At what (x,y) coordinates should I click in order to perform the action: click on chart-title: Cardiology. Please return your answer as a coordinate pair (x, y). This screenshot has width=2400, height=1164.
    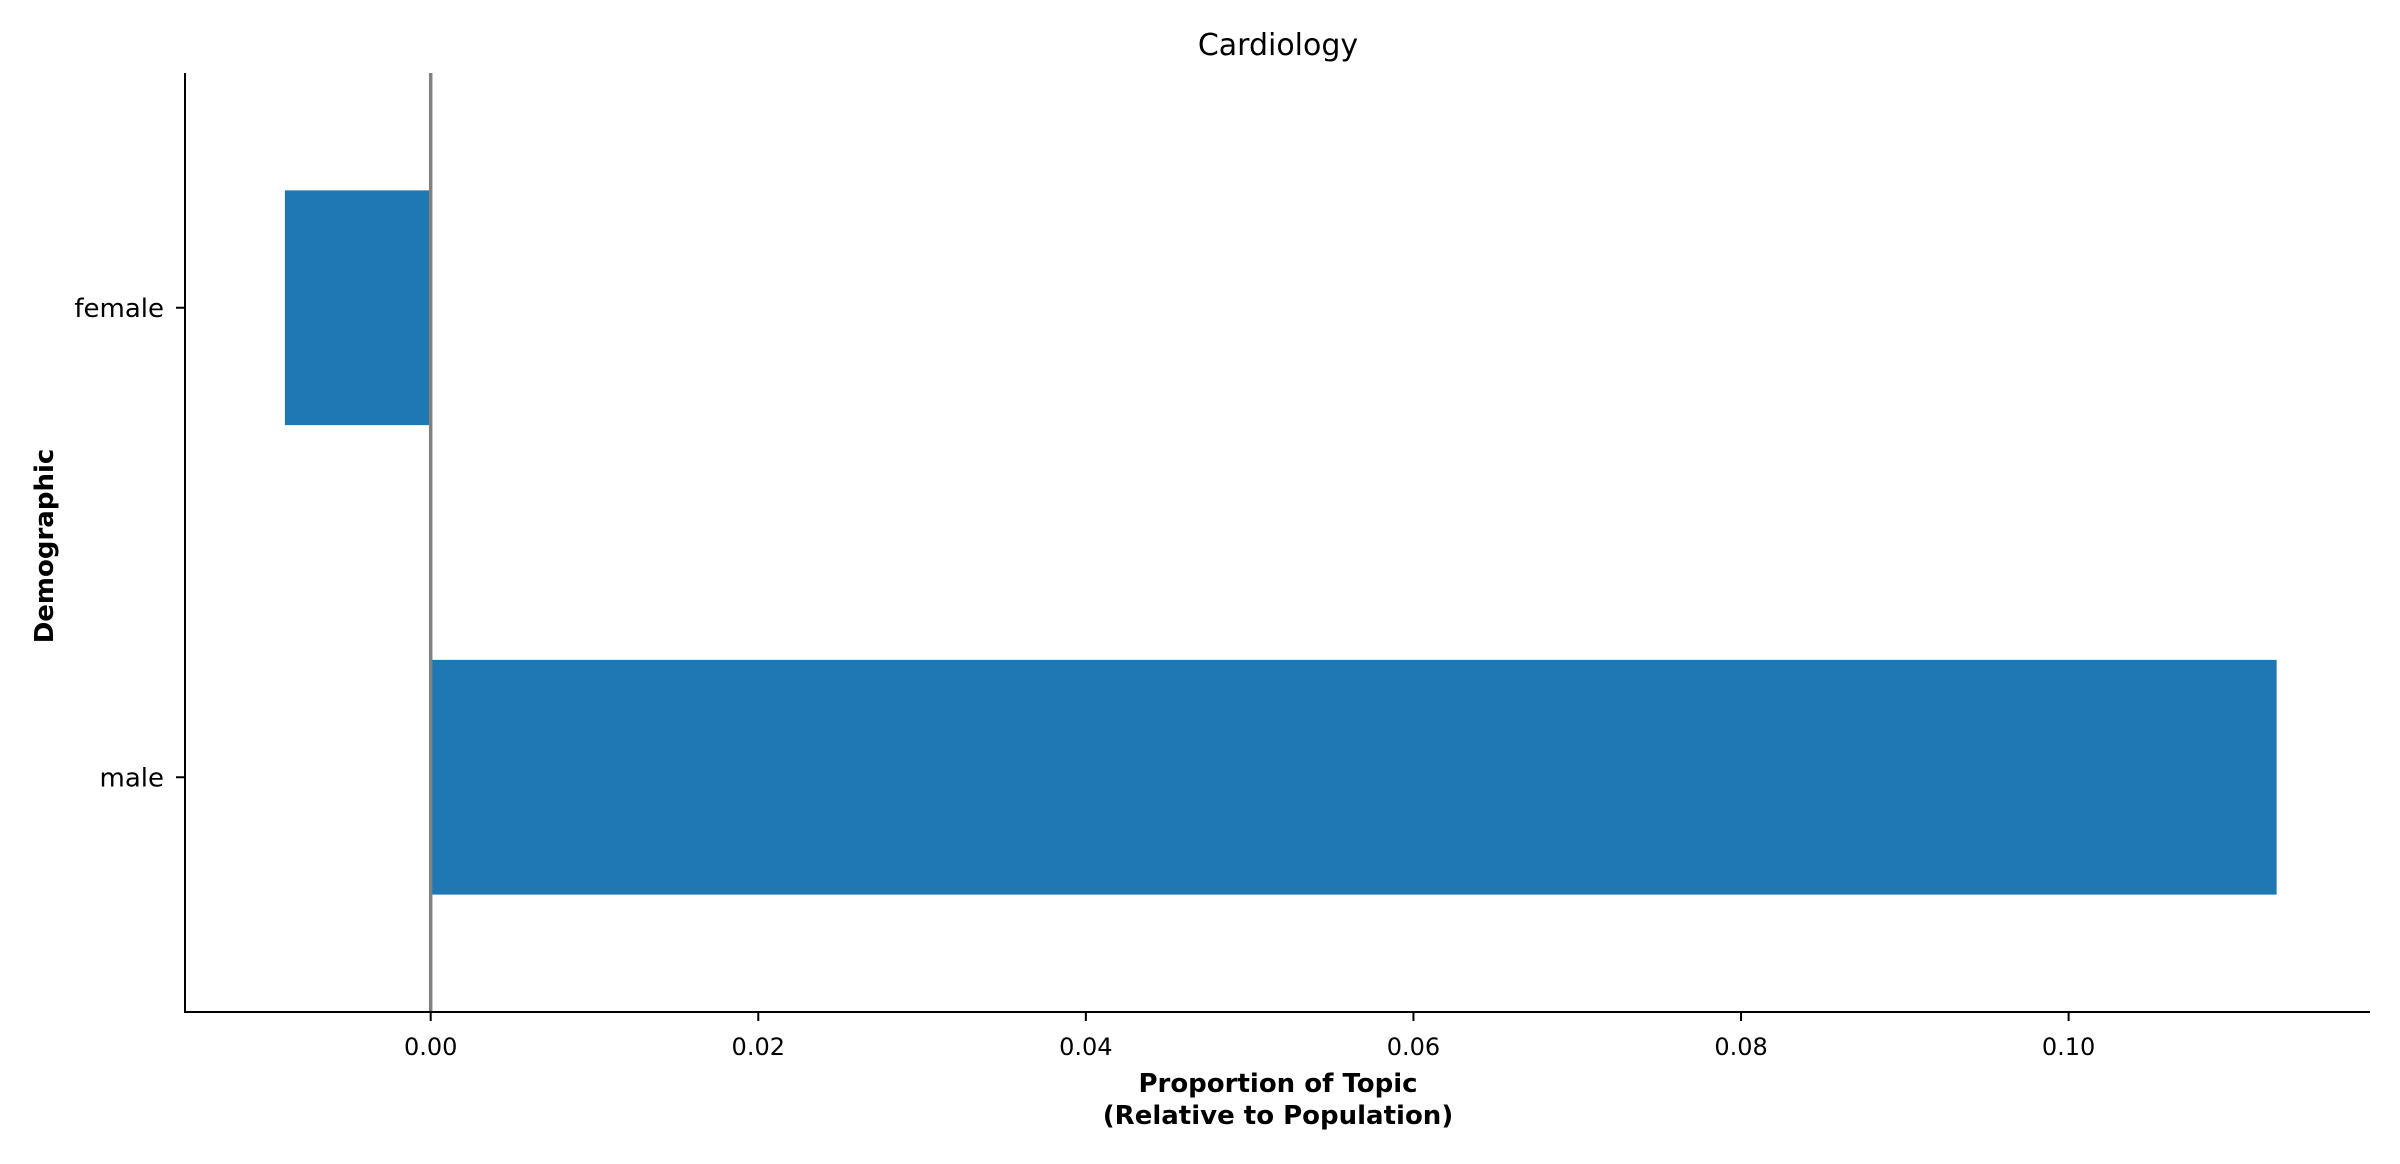
    Looking at the image, I should click on (1278, 45).